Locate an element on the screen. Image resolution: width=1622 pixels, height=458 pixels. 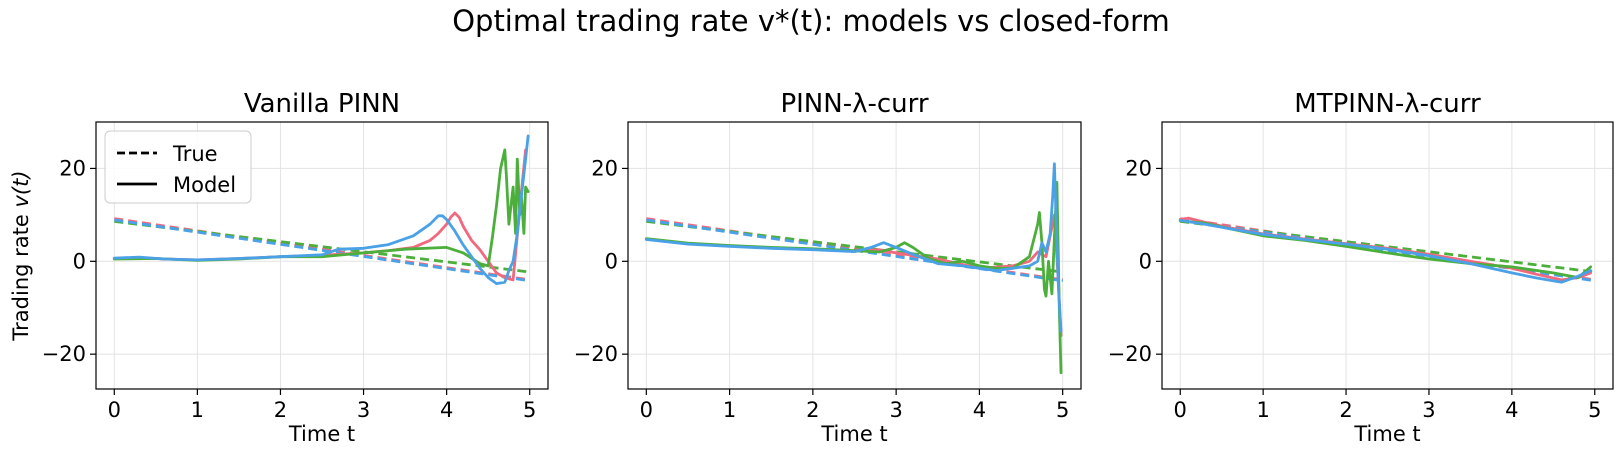
legend: True Model is located at coordinates (178, 167).